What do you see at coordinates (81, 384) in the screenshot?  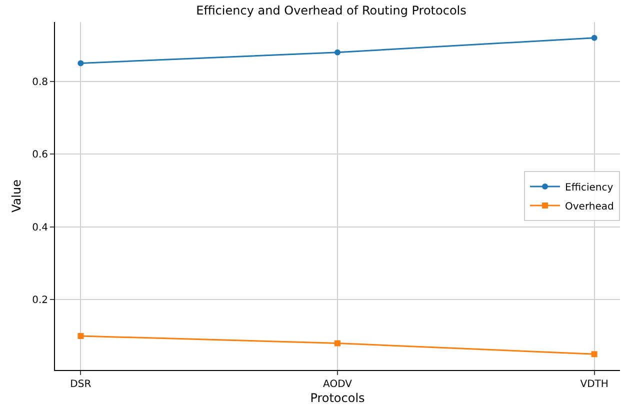 I see `x-tick-label: DSR` at bounding box center [81, 384].